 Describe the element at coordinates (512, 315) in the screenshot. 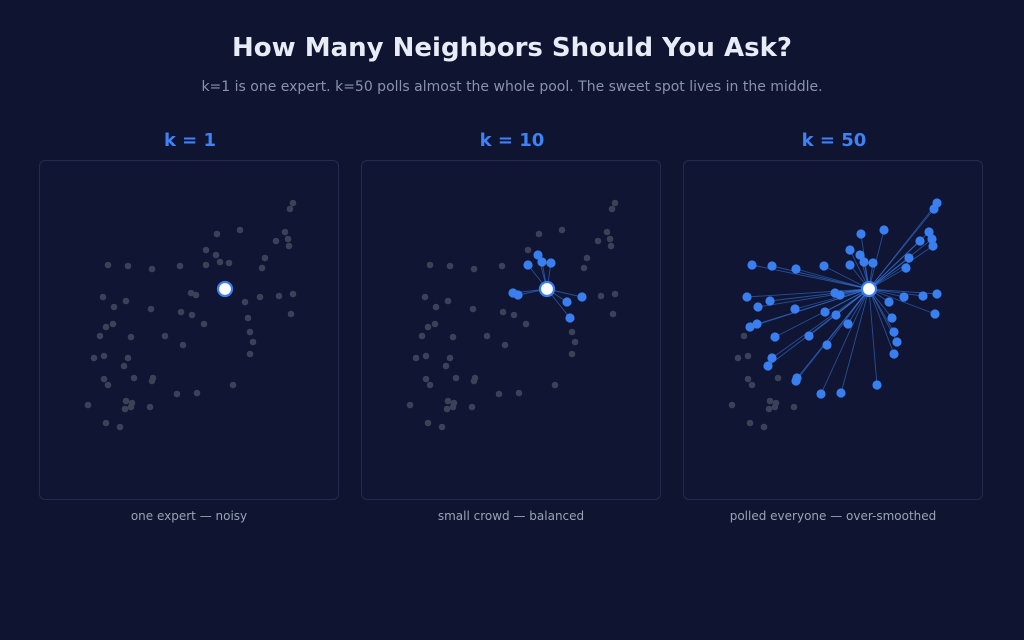

I see `scatter-svg-k10` at that location.